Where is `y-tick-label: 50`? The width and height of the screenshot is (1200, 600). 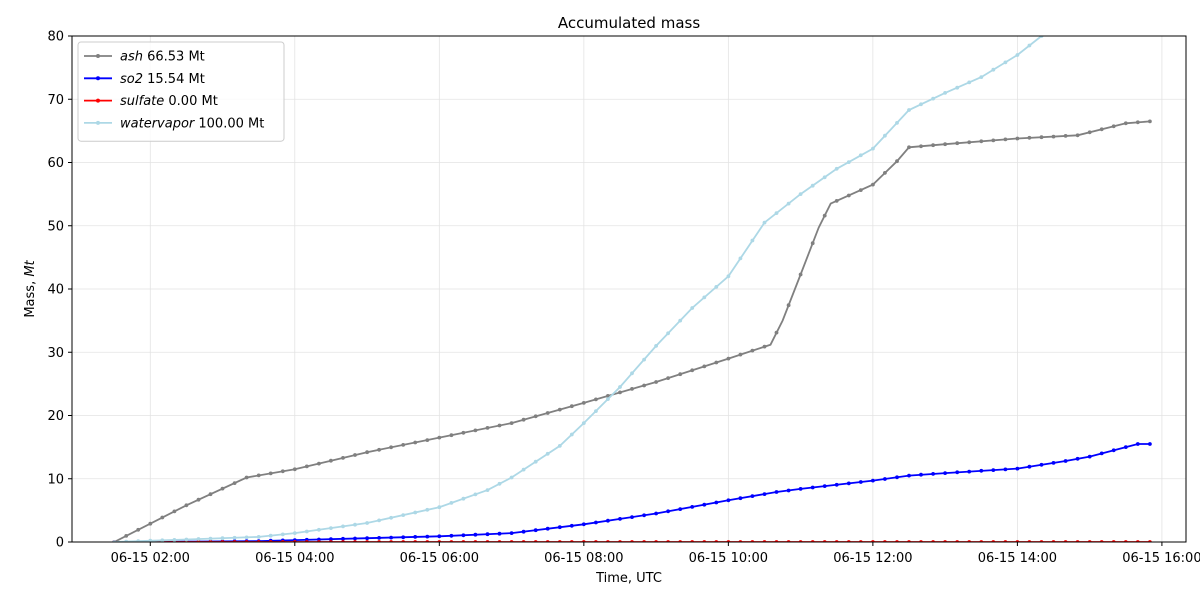 y-tick-label: 50 is located at coordinates (55, 226).